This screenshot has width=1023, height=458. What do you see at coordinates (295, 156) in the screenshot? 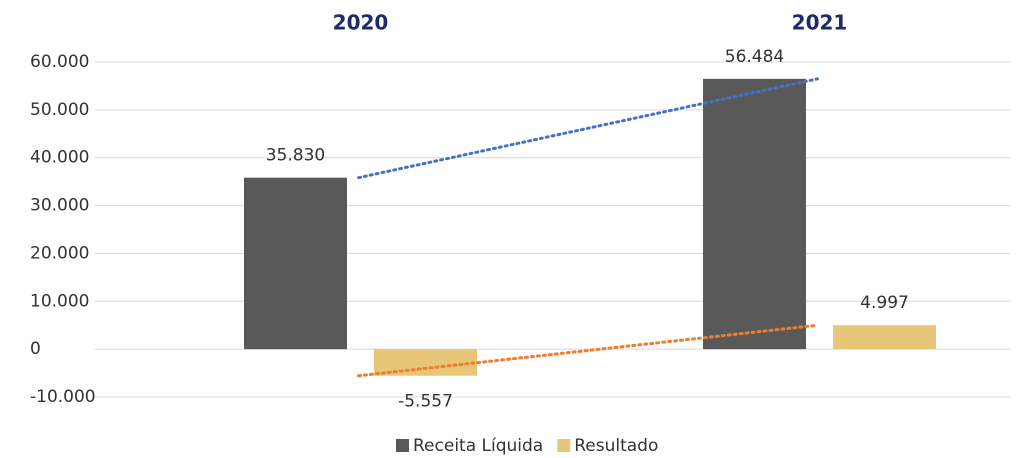
I see `value-label: 35.830` at bounding box center [295, 156].